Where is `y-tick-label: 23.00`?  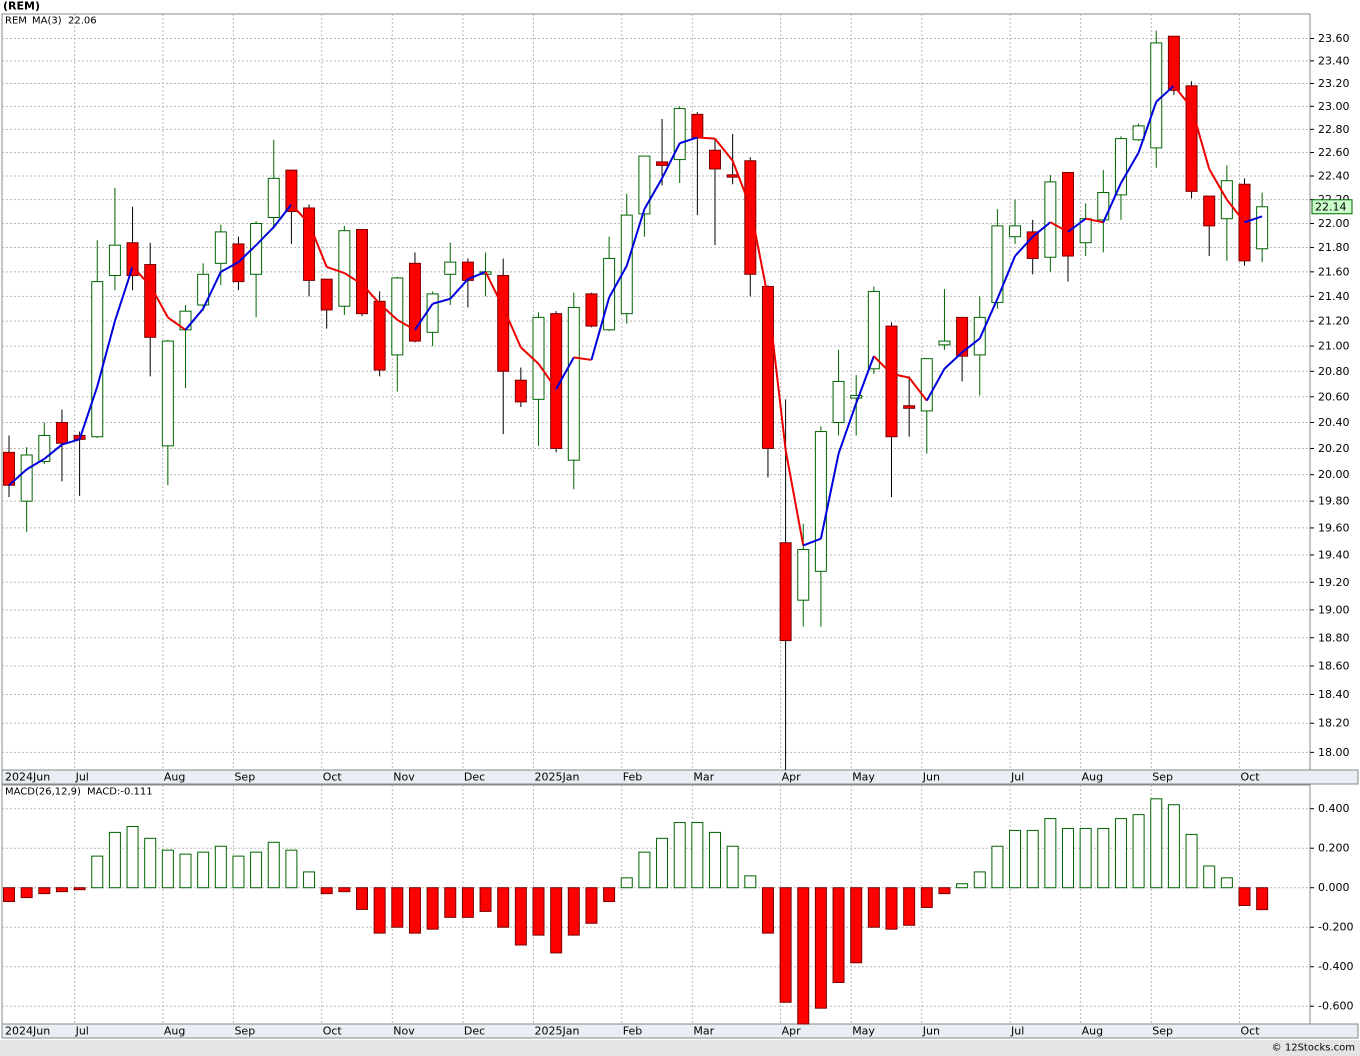 y-tick-label: 23.00 is located at coordinates (1334, 106).